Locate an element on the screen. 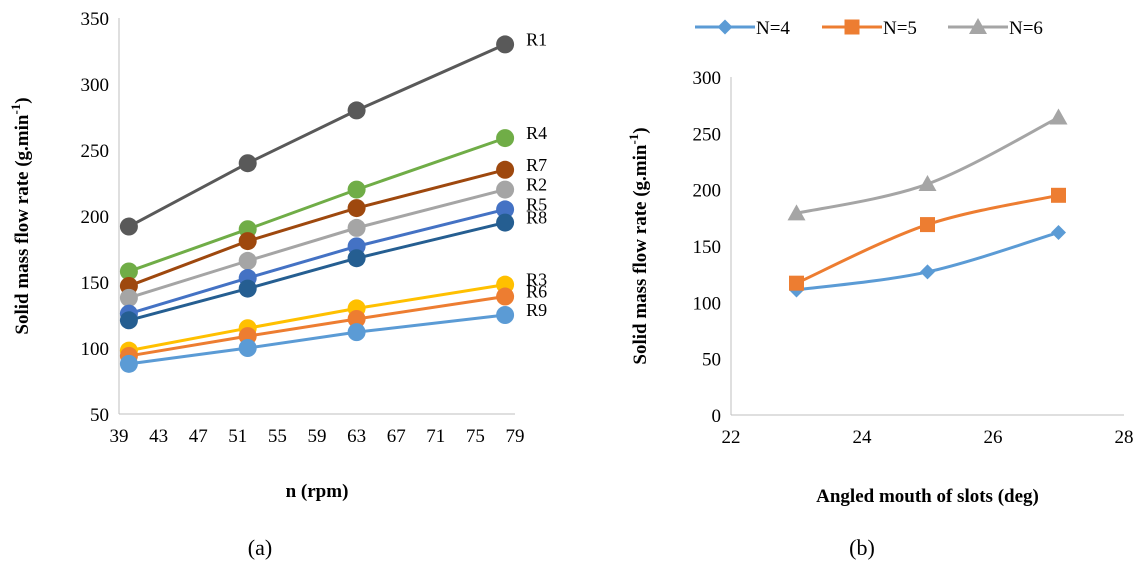  chart-b-y-tick-label: 300 is located at coordinates (707, 78).